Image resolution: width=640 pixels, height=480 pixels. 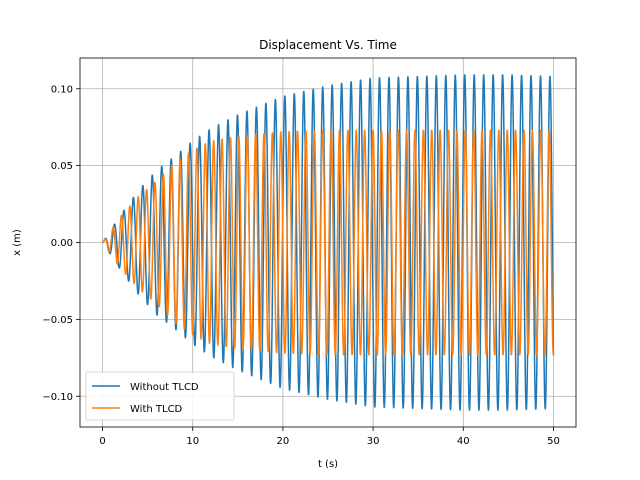 What do you see at coordinates (62, 243) in the screenshot?
I see `y-tick-label: 0.00` at bounding box center [62, 243].